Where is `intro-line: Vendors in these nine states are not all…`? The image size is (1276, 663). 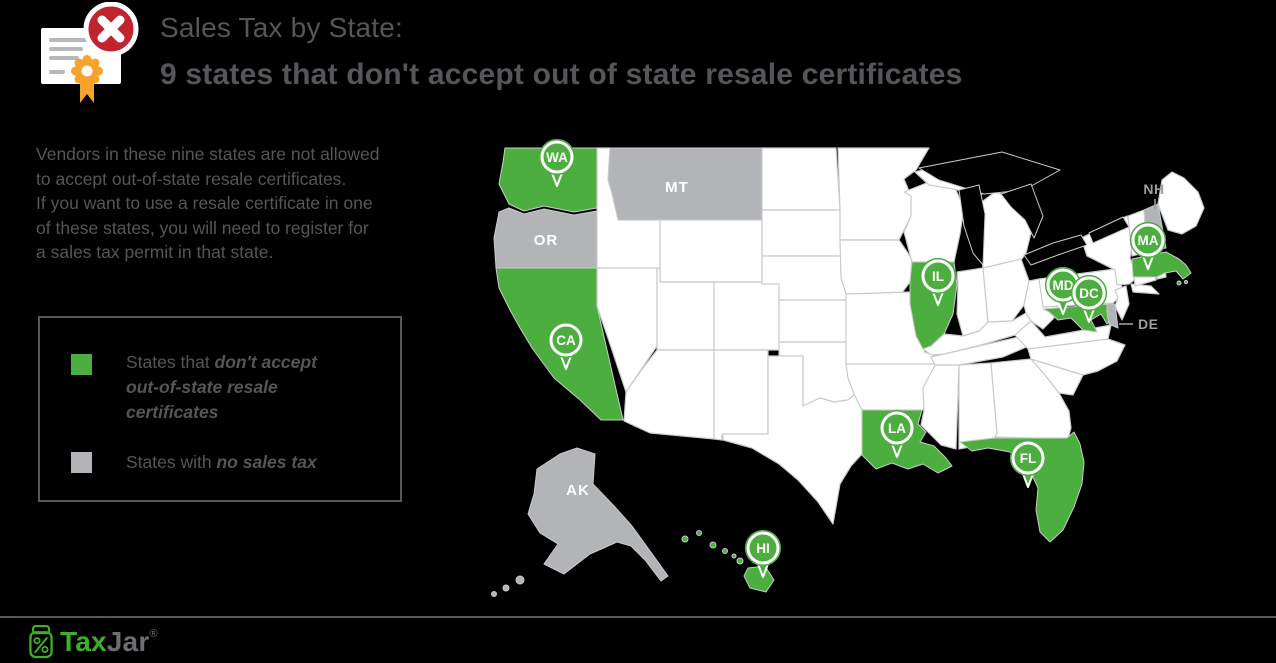 intro-line: Vendors in these nine states are not all… is located at coordinates (208, 154).